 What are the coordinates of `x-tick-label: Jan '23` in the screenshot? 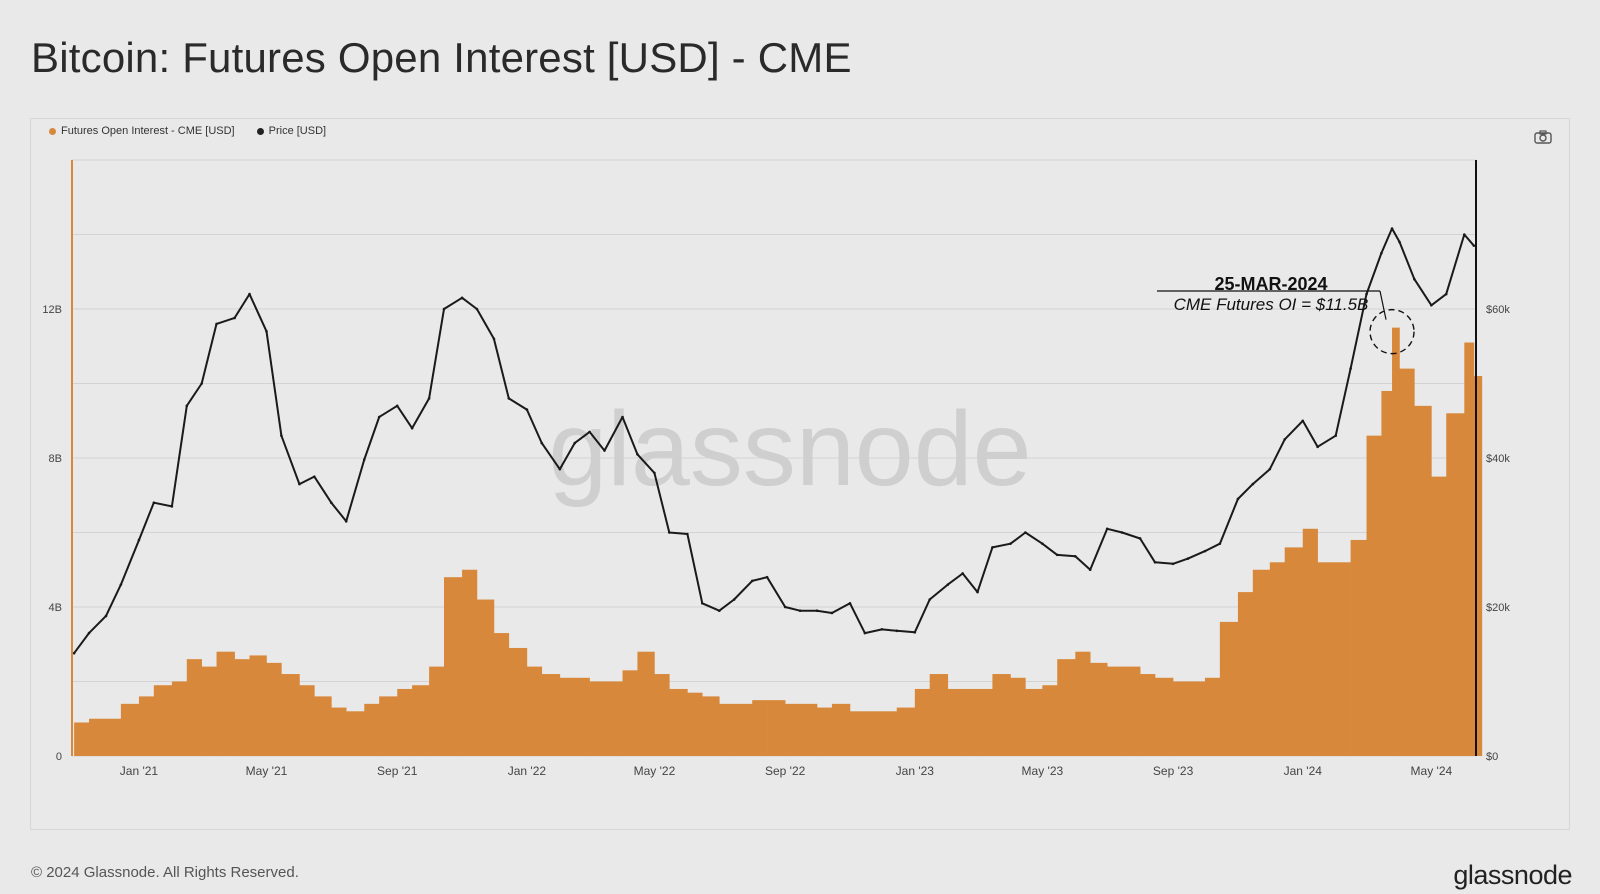 It's located at (915, 771).